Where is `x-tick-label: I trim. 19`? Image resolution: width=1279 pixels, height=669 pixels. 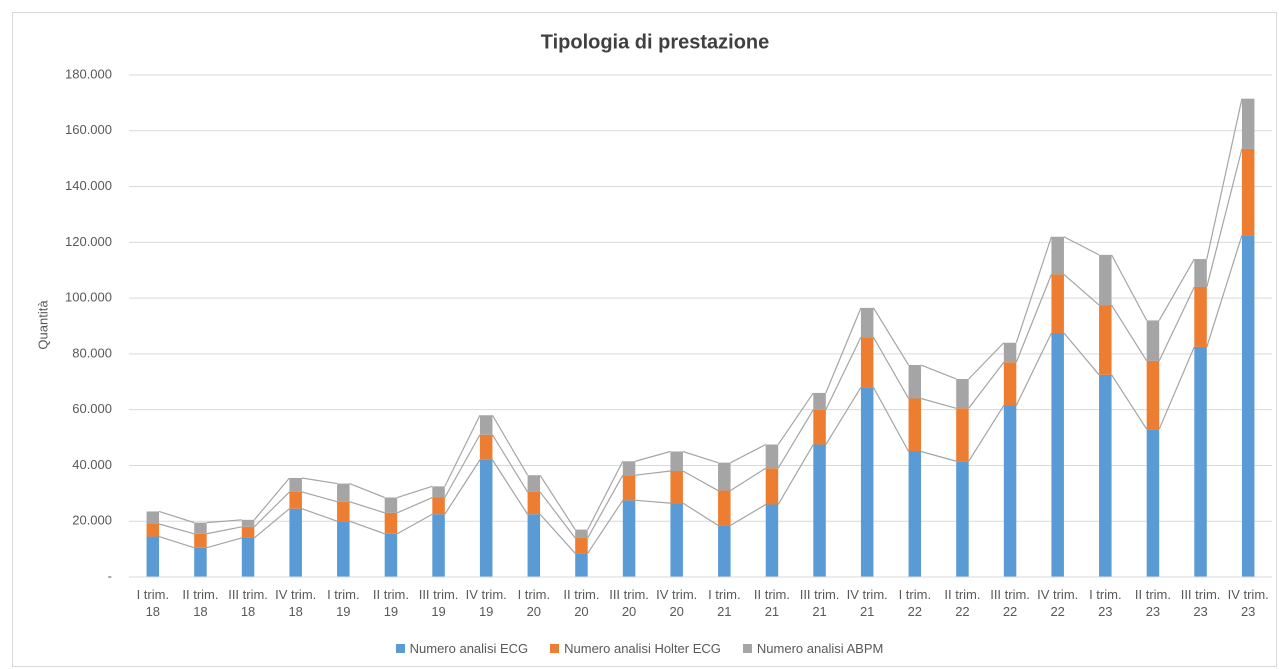 x-tick-label: I trim. 19 is located at coordinates (343, 603).